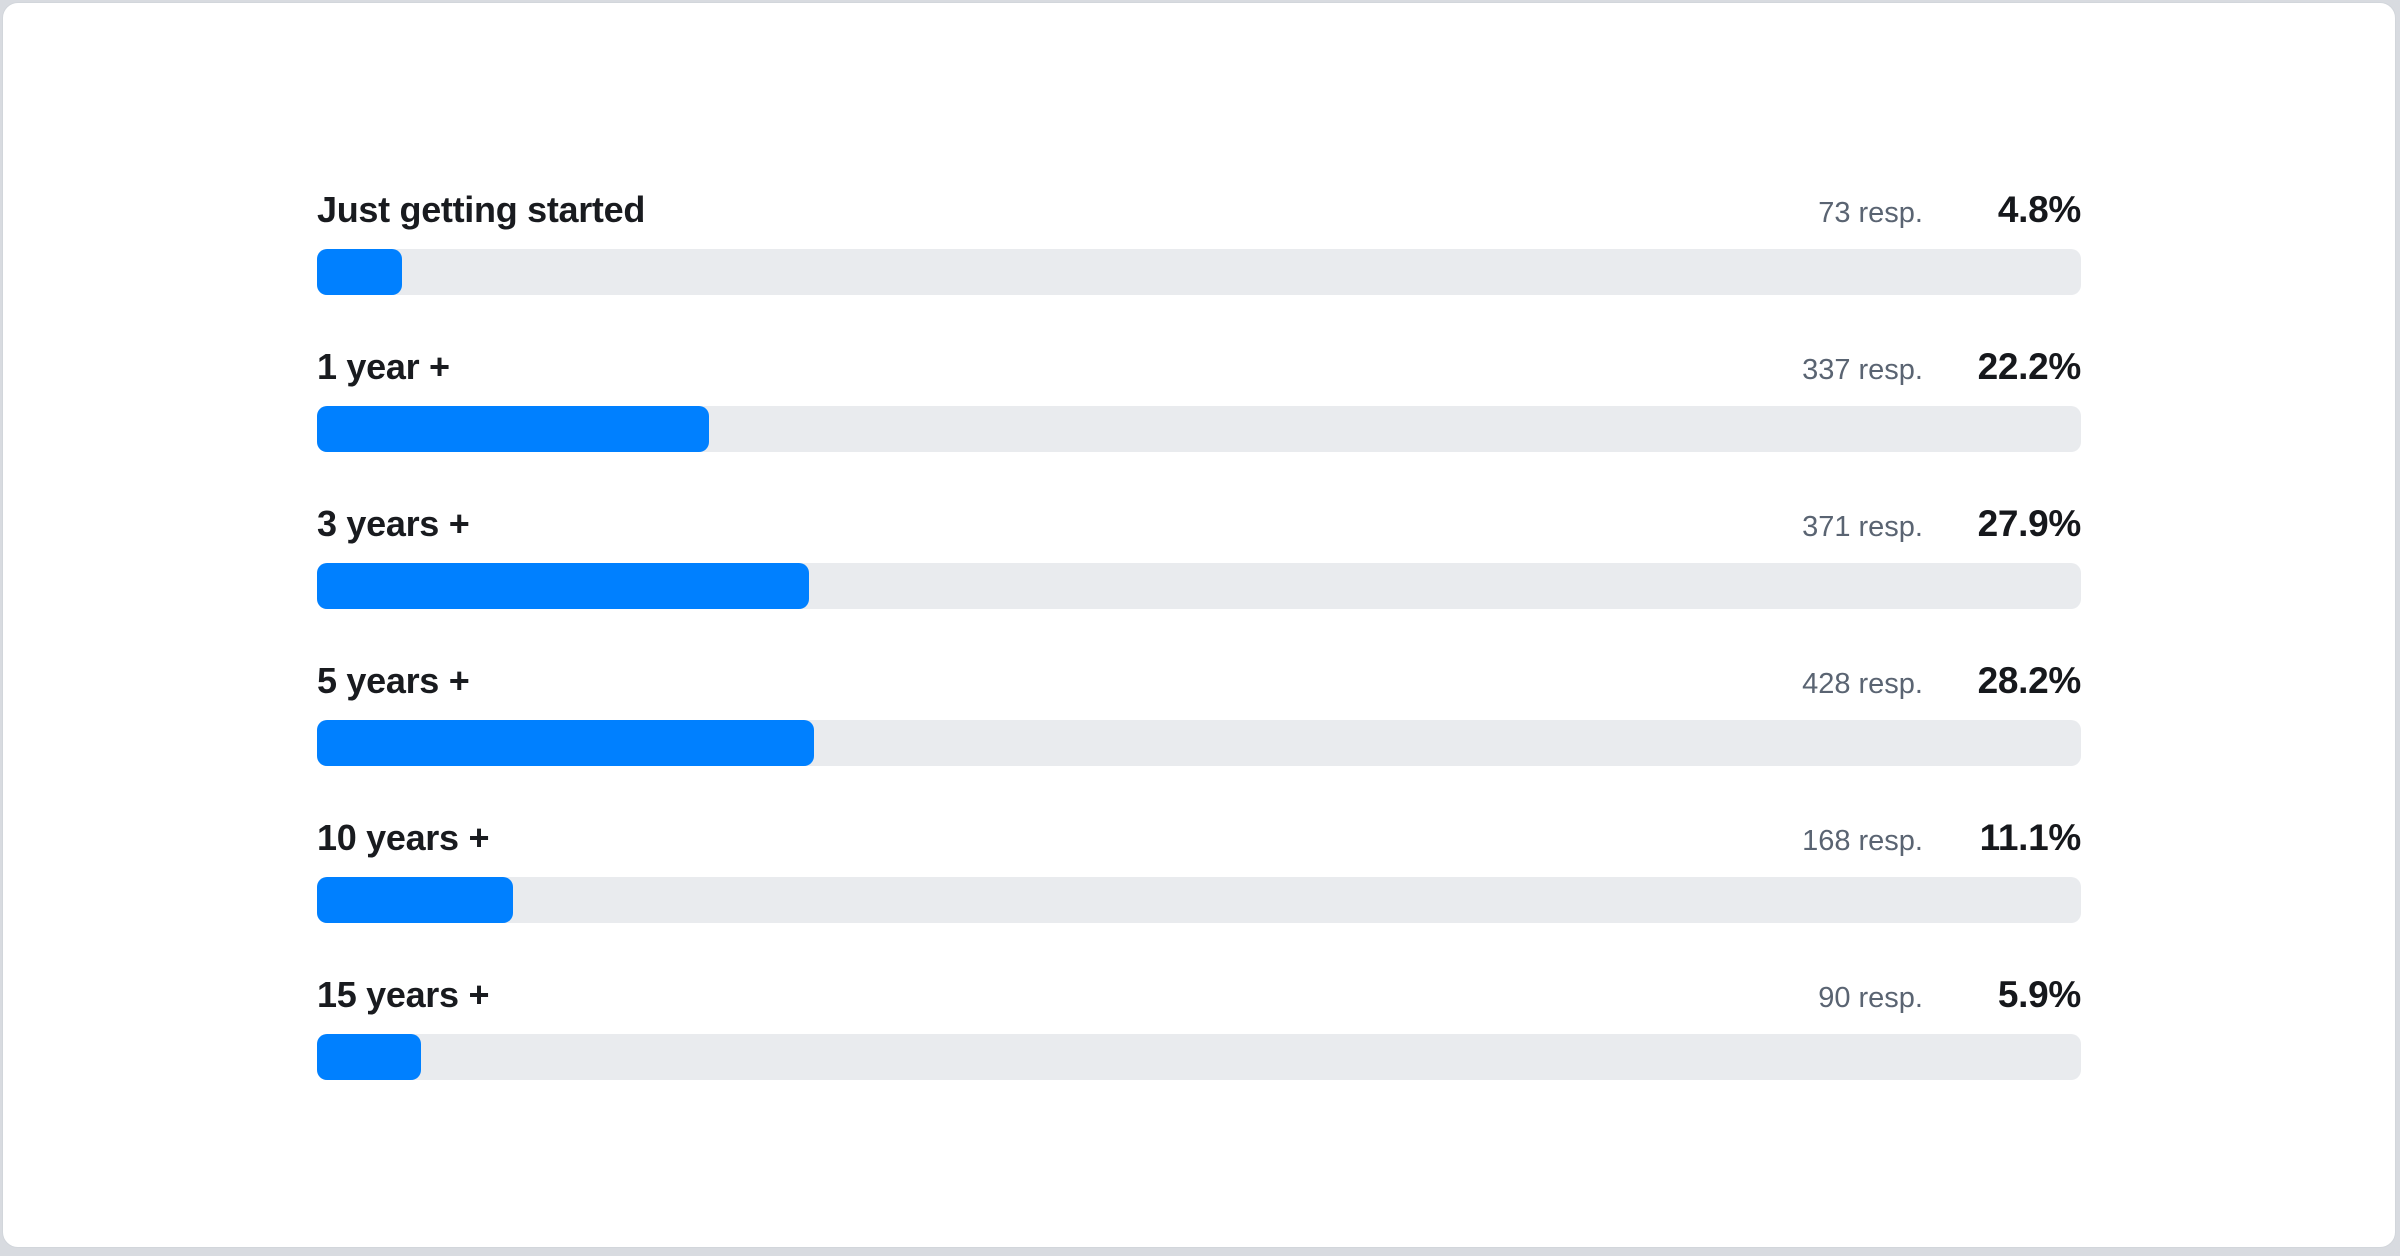 The height and width of the screenshot is (1256, 2400). What do you see at coordinates (1199, 210) in the screenshot?
I see `answer-row-header: Just getting started 73 resp. 4.8%` at bounding box center [1199, 210].